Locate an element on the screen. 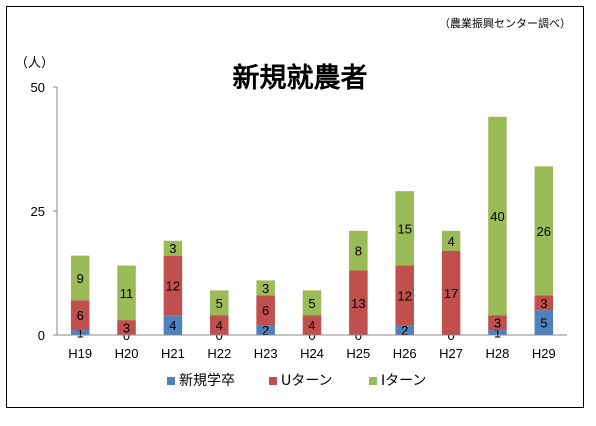 The width and height of the screenshot is (596, 426). y-tick-label: 25 is located at coordinates (38, 211).